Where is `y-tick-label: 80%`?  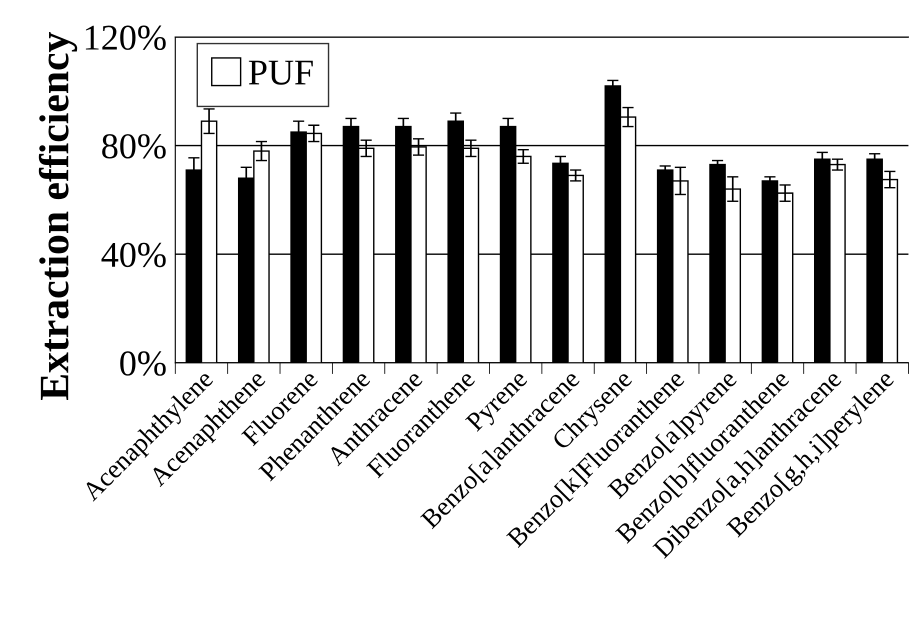 y-tick-label: 80% is located at coordinates (134, 146).